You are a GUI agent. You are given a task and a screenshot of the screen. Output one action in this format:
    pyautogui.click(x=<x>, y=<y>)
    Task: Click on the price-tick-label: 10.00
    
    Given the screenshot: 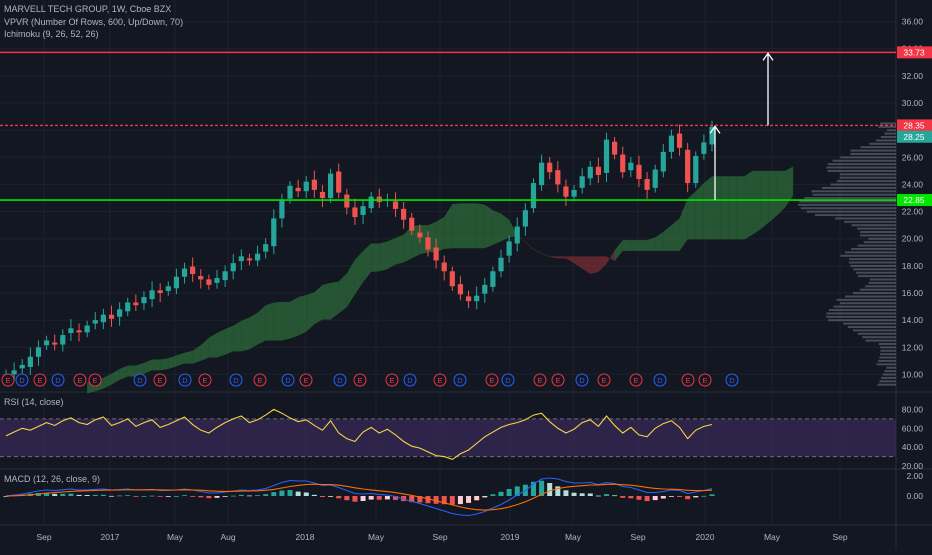 What is the action you would take?
    pyautogui.click(x=913, y=374)
    